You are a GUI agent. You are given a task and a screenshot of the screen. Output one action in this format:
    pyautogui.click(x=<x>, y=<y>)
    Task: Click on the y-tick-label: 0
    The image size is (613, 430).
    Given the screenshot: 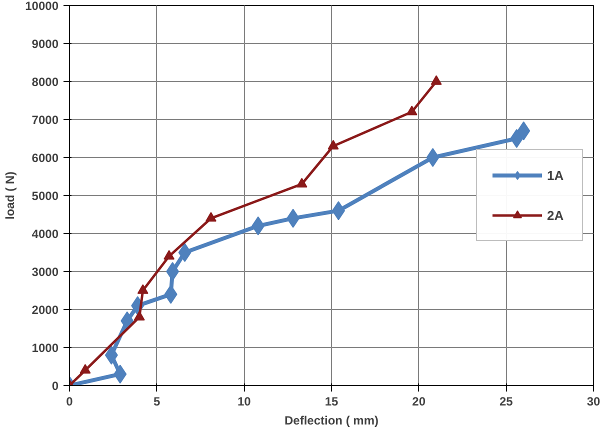 What is the action you would take?
    pyautogui.click(x=55, y=386)
    